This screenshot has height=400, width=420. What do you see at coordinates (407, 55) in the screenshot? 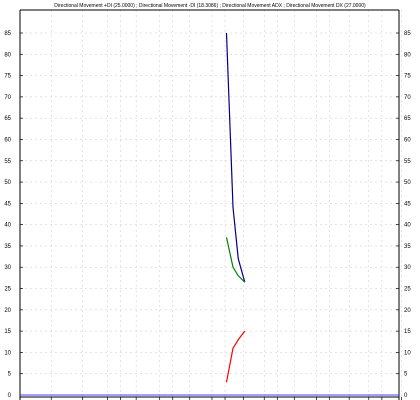
I see `y-tick-label-right: 80` at bounding box center [407, 55].